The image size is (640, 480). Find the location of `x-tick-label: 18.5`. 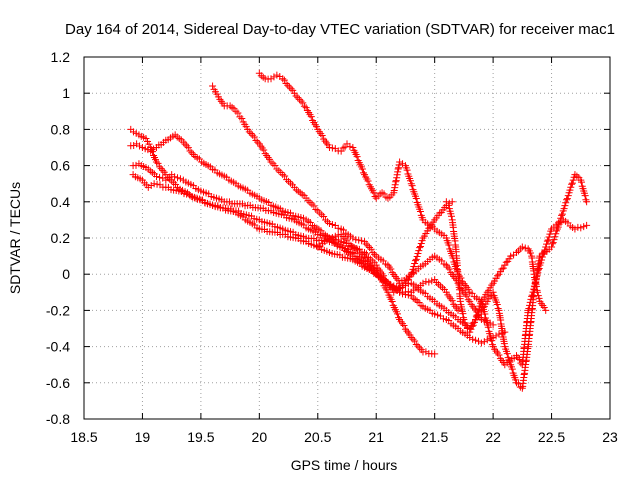

x-tick-label: 18.5 is located at coordinates (83, 437).